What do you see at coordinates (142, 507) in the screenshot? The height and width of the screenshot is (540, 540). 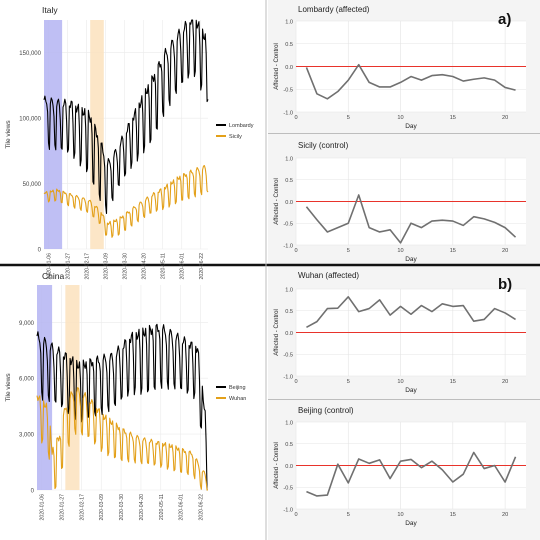 I see `china-xtick-label: 2020-04-20` at bounding box center [142, 507].